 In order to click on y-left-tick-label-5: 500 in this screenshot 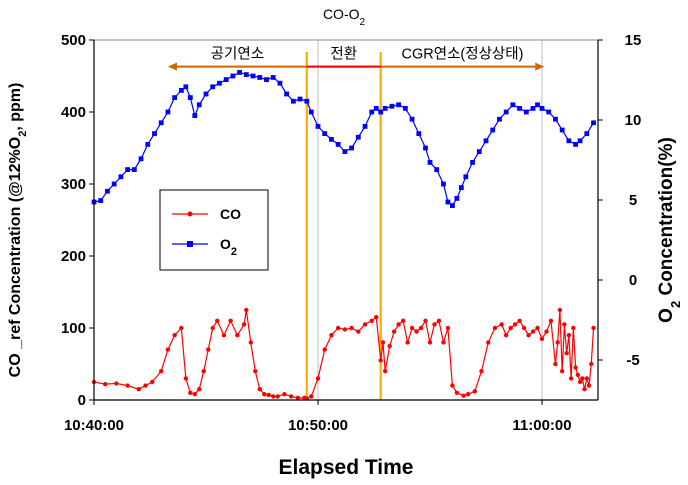, I will do `click(73, 40)`.